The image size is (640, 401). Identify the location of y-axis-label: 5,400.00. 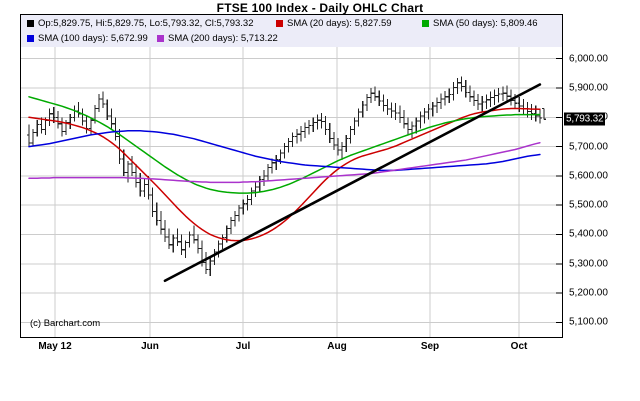
(588, 234).